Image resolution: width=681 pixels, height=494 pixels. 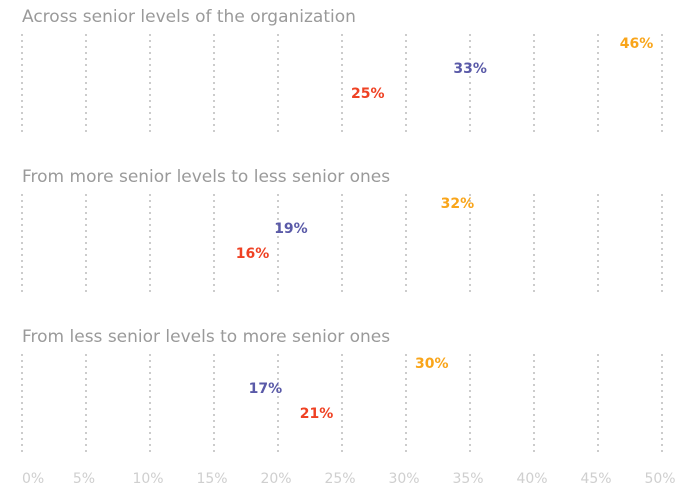 I want to click on x-tick-label: 50%, so click(x=659, y=479).